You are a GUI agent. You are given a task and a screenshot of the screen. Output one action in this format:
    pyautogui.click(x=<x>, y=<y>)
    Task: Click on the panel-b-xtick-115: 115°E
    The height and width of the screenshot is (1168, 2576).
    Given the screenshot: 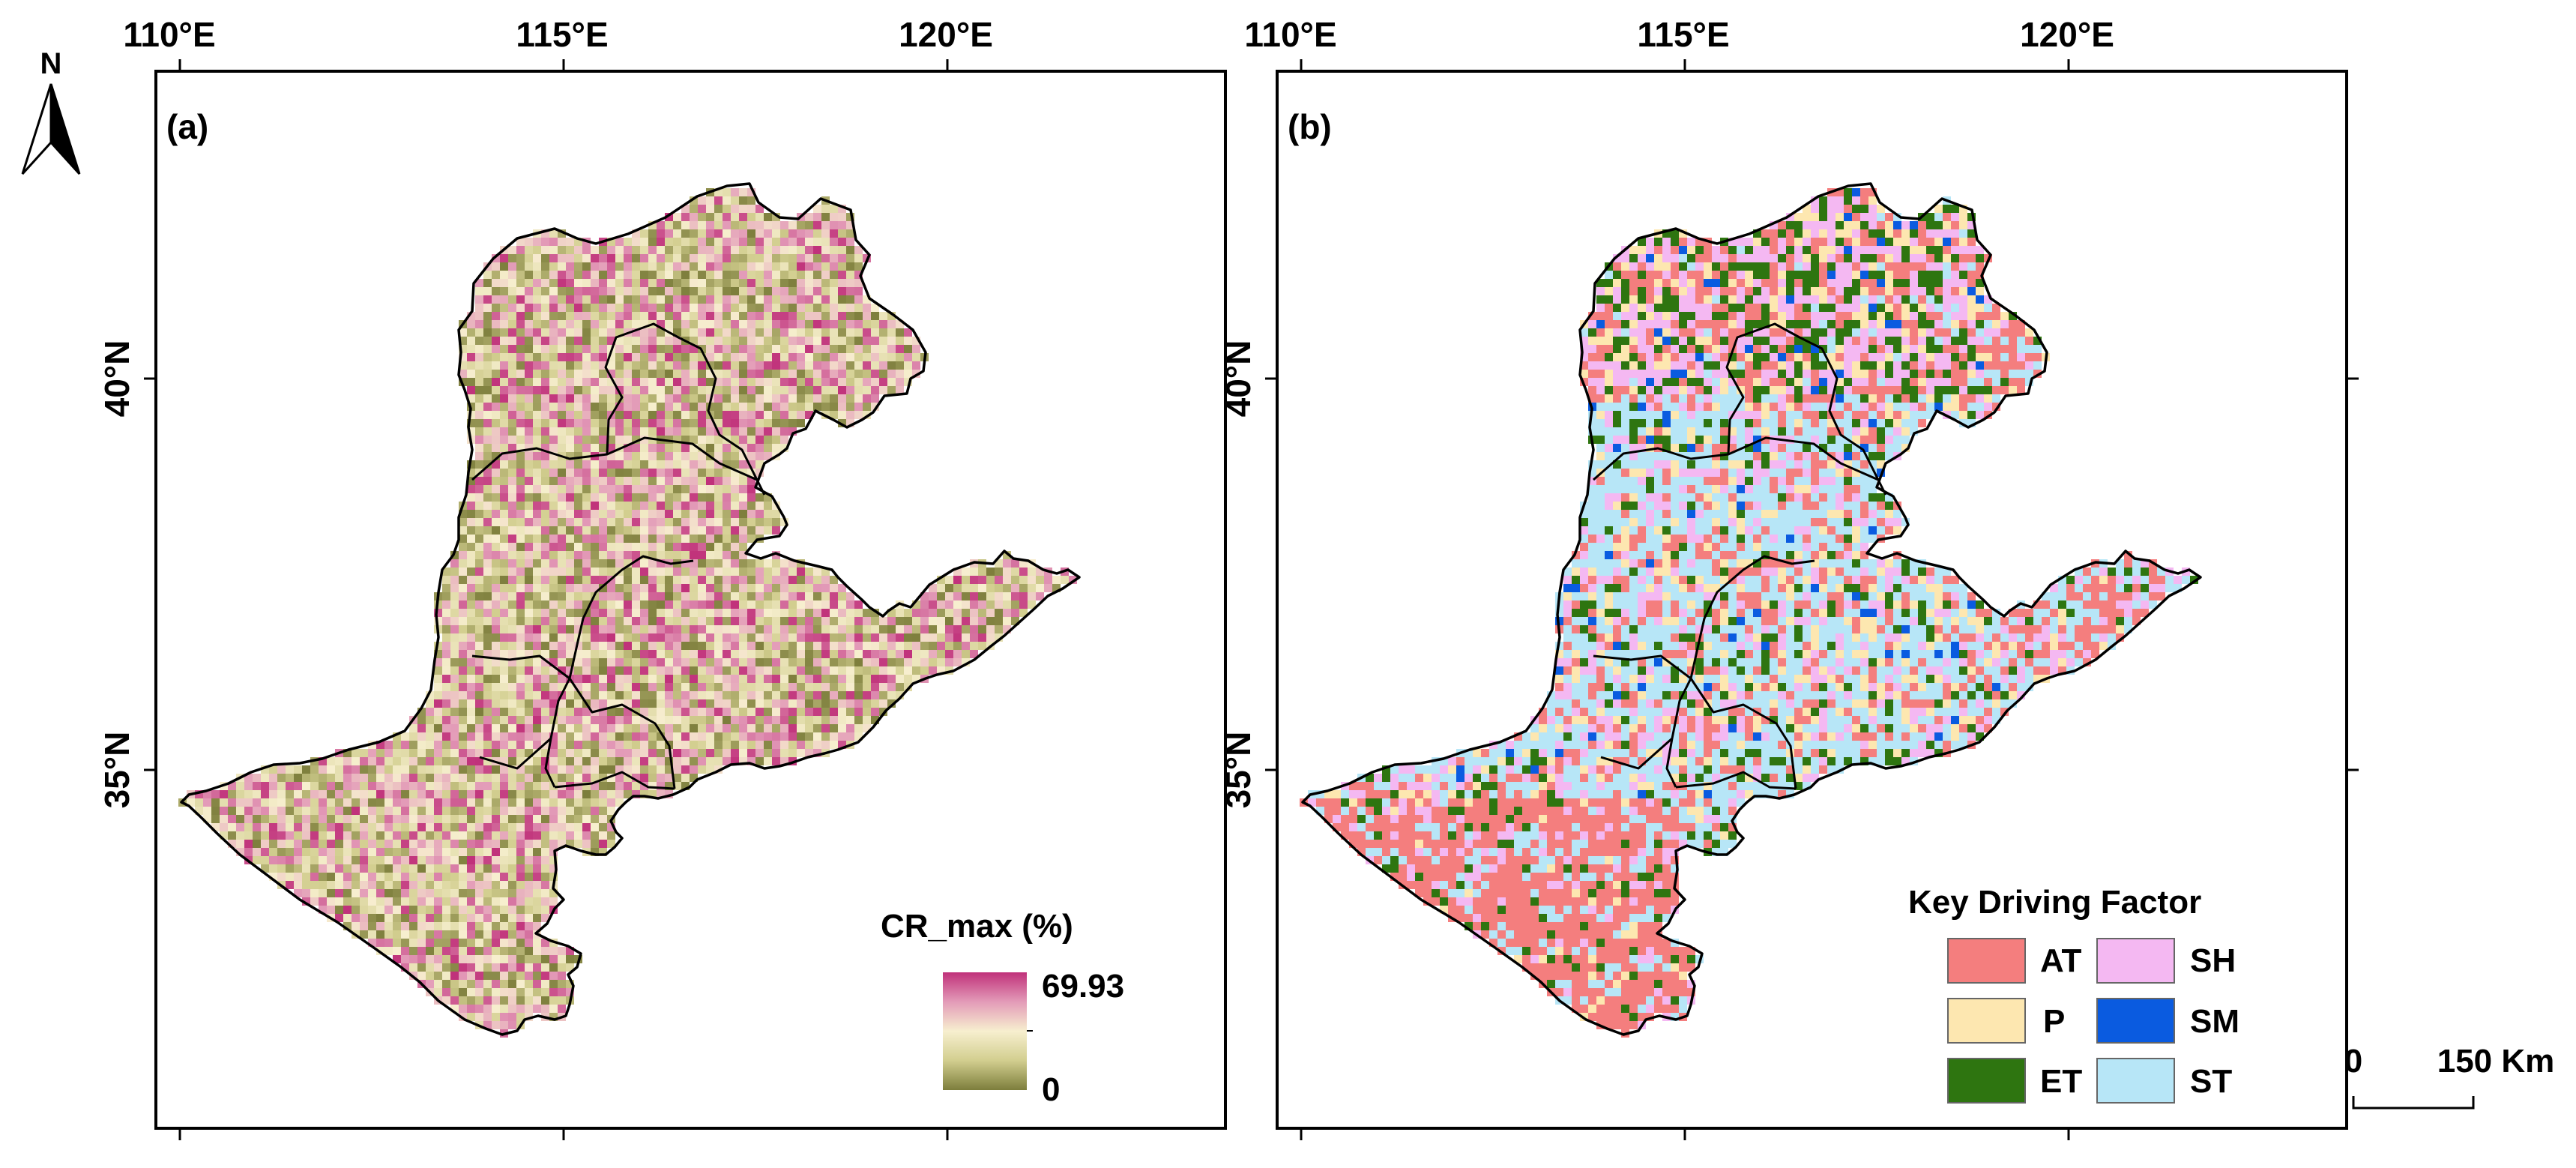 What is the action you would take?
    pyautogui.click(x=1683, y=34)
    